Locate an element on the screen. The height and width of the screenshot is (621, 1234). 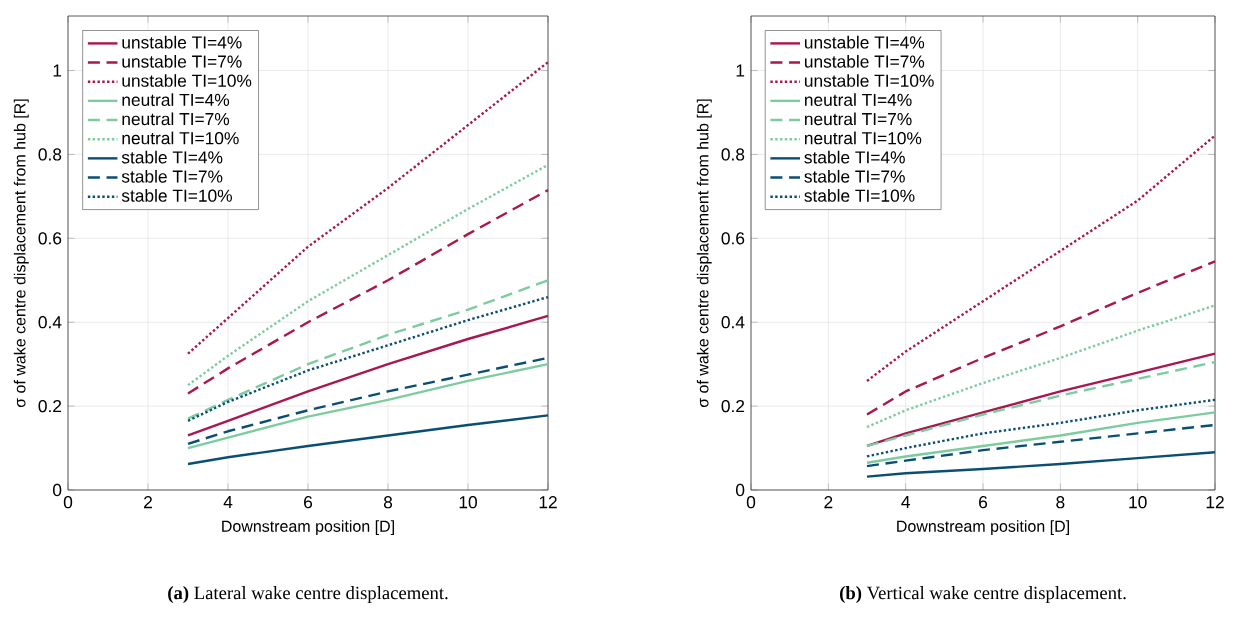
text: (b) Vertical wake centre displacement. is located at coordinates (983, 595).